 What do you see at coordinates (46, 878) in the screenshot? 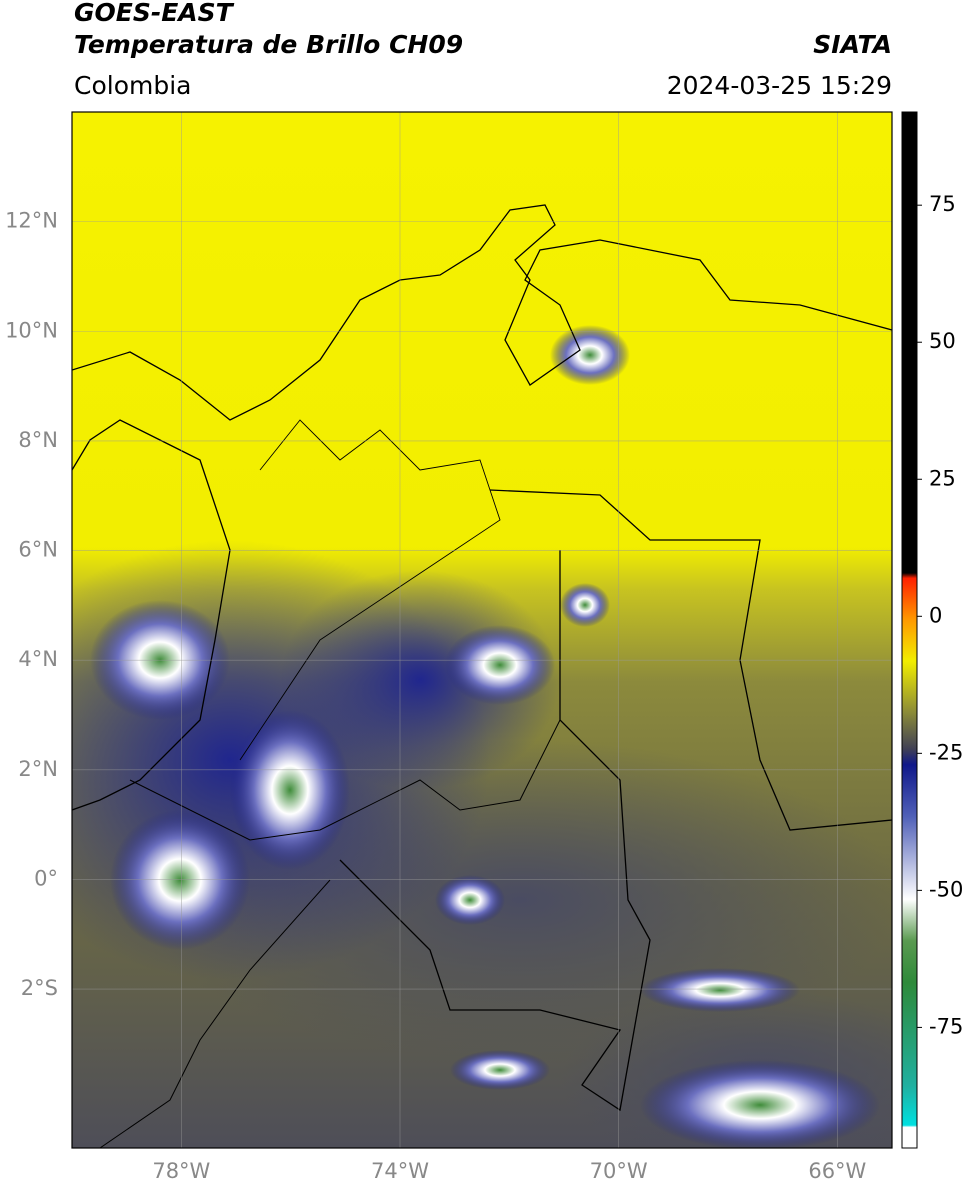
I see `y-tick-label: 0°` at bounding box center [46, 878].